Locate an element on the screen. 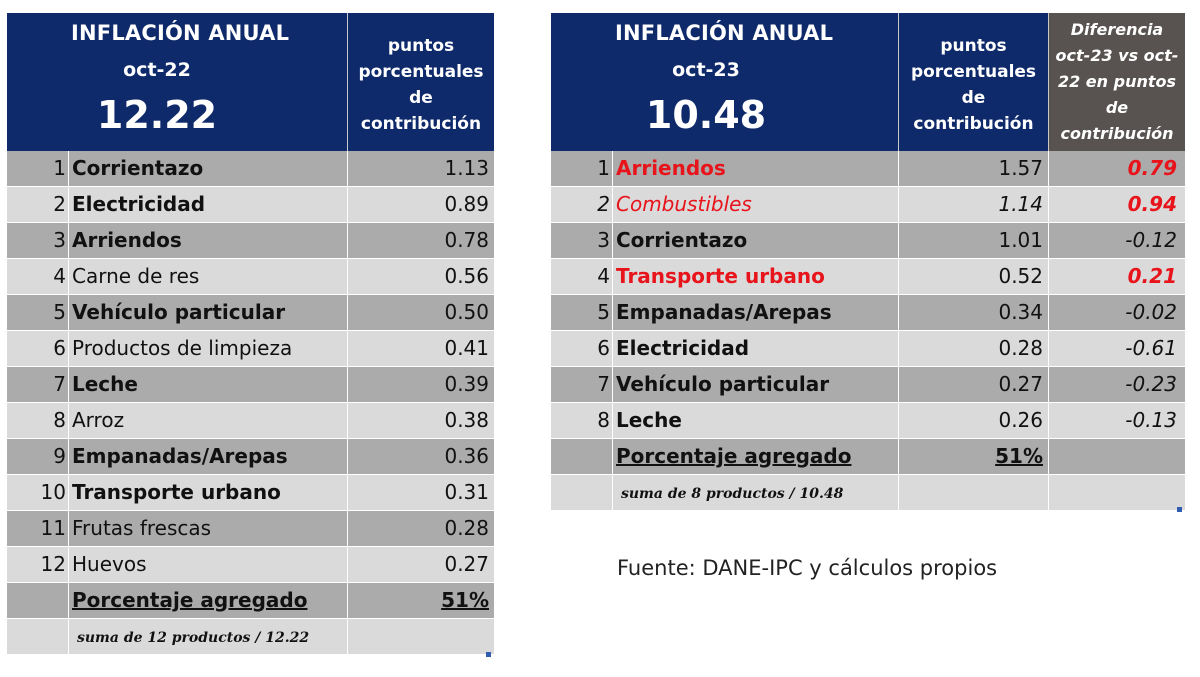 The image size is (1200, 677). table-row: 2 Electricidad 0.89 is located at coordinates (250, 205).